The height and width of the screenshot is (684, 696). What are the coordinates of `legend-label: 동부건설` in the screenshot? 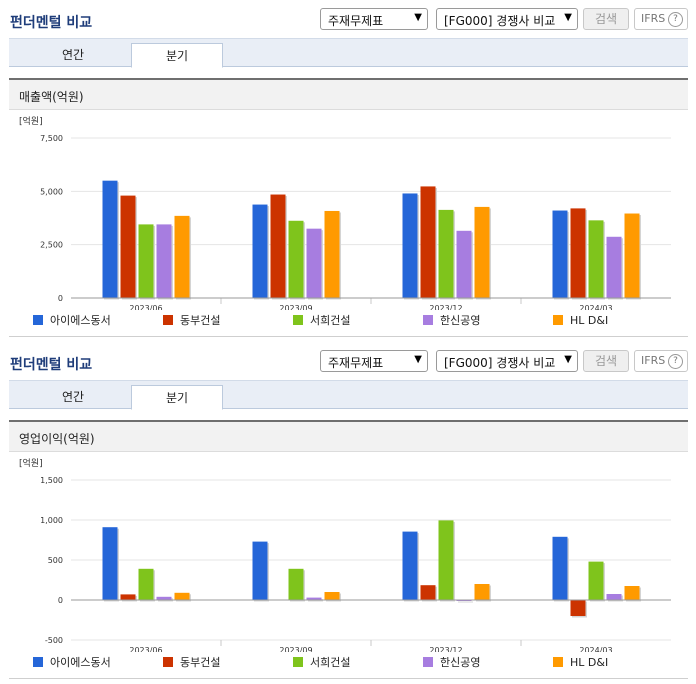 It's located at (200, 320).